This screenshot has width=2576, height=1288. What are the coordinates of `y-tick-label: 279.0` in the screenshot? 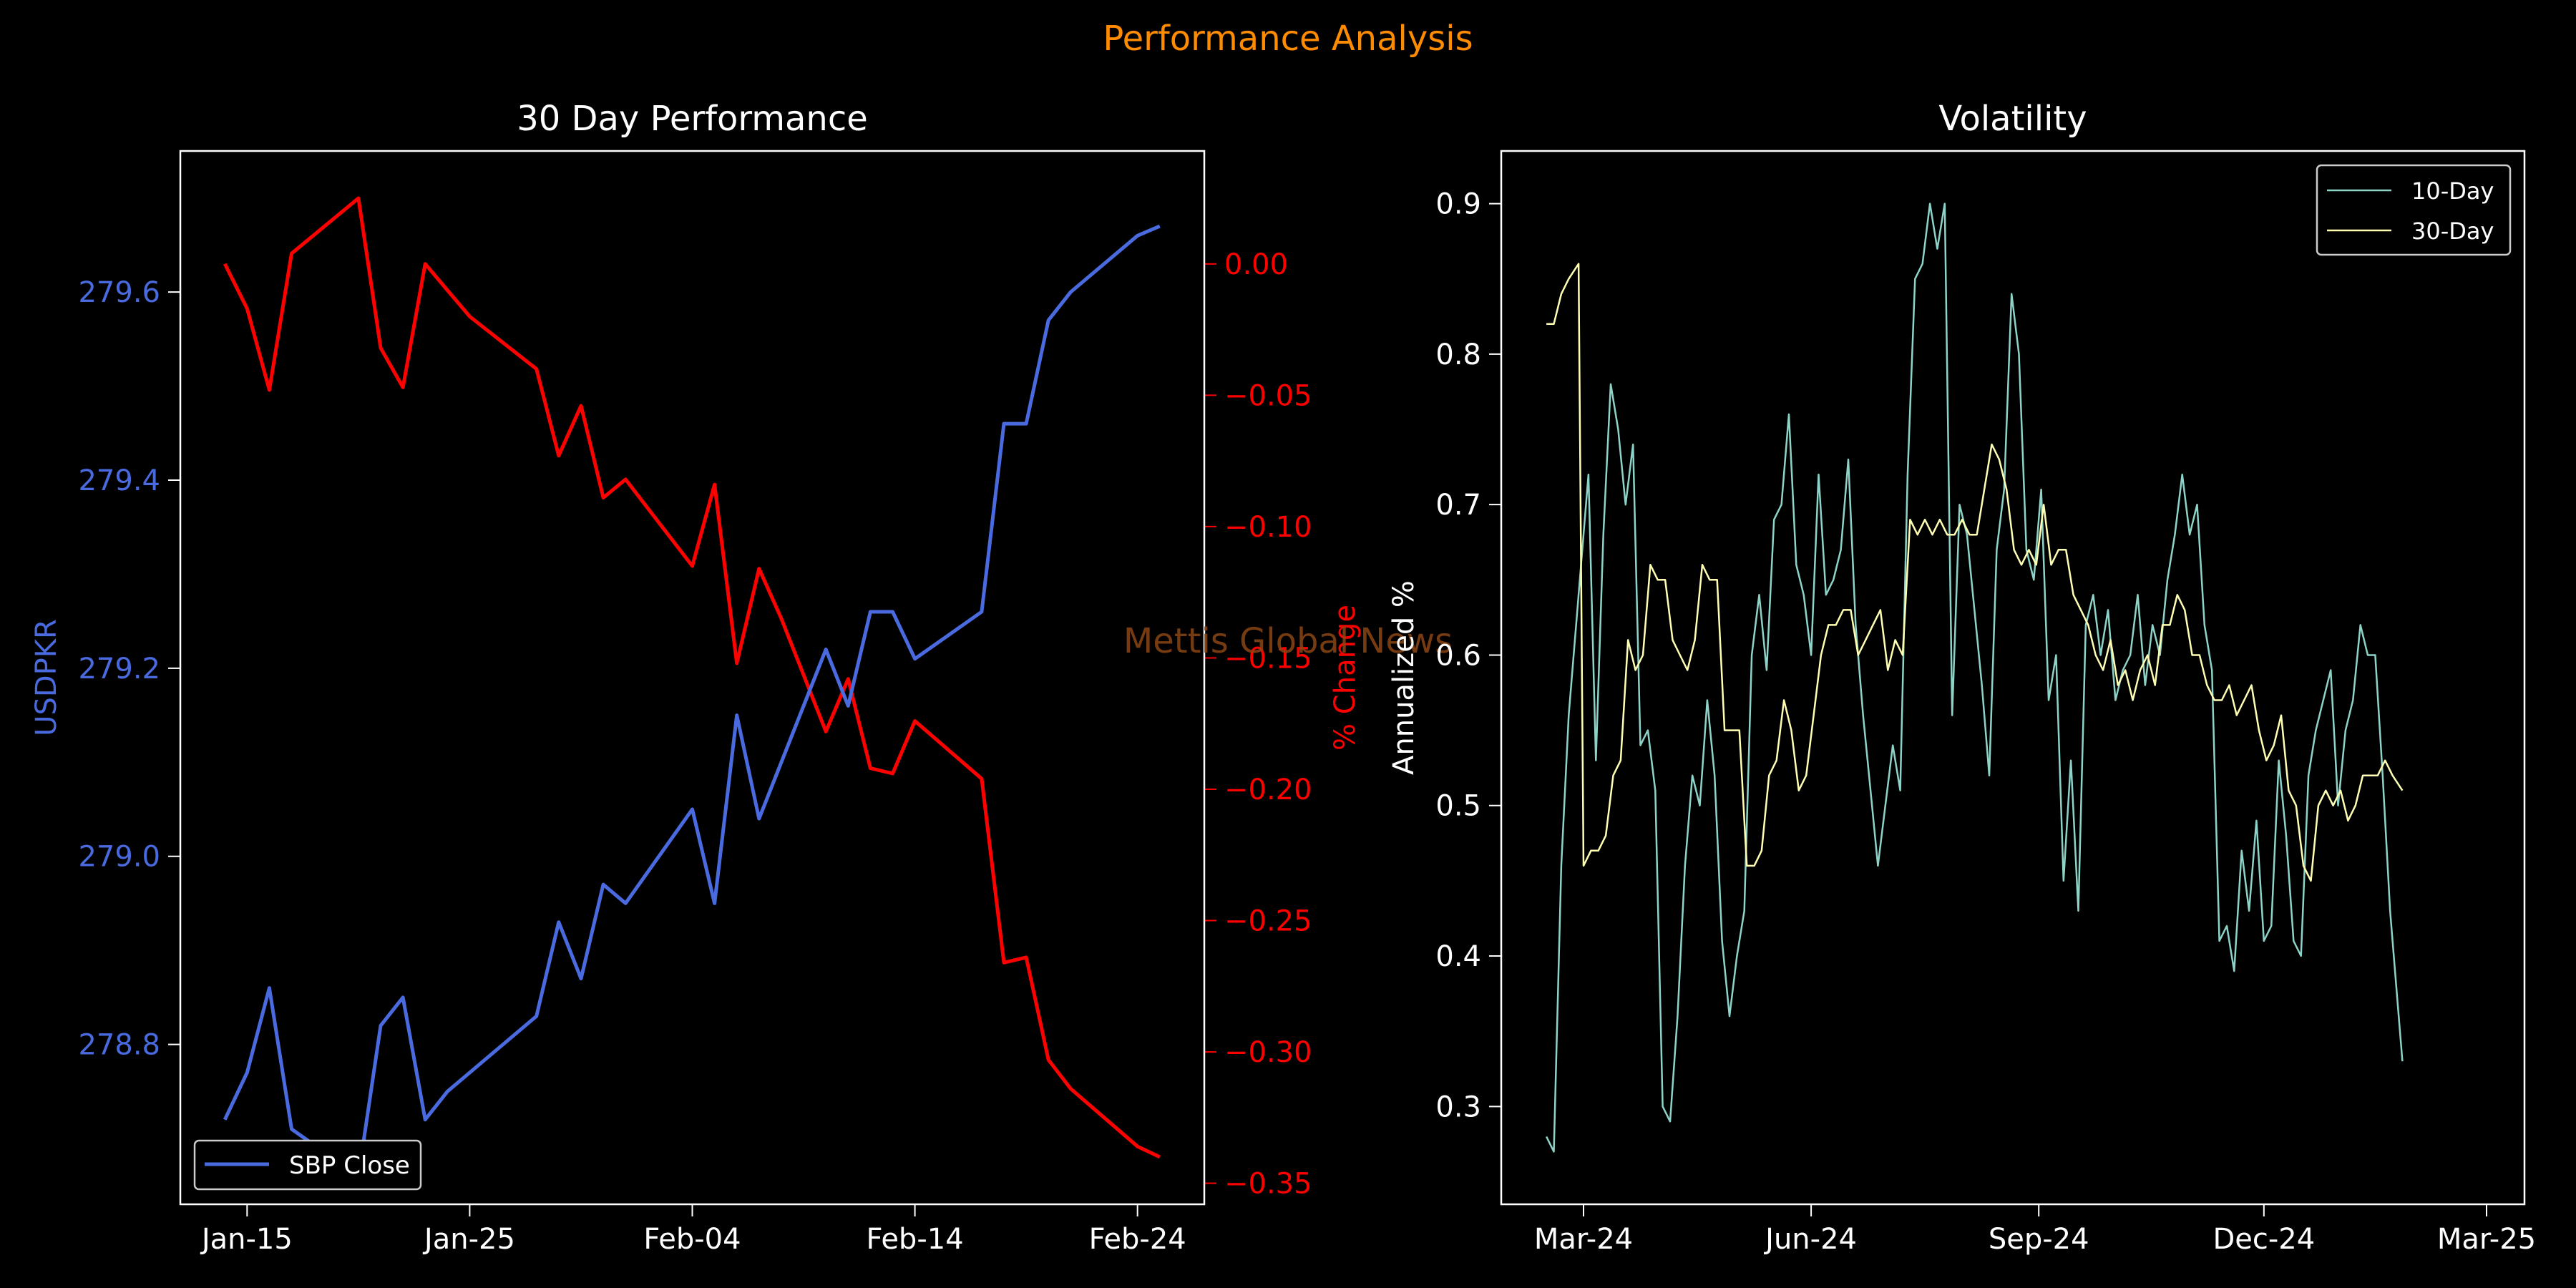 It's located at (119, 858).